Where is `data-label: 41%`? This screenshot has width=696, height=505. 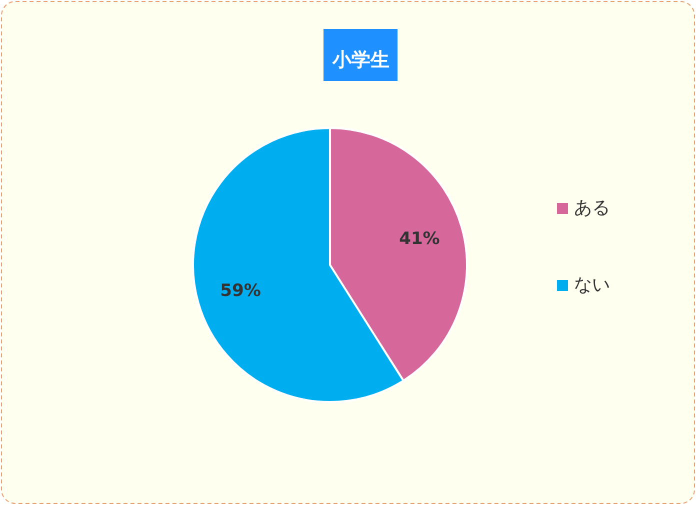
data-label: 41% is located at coordinates (419, 239).